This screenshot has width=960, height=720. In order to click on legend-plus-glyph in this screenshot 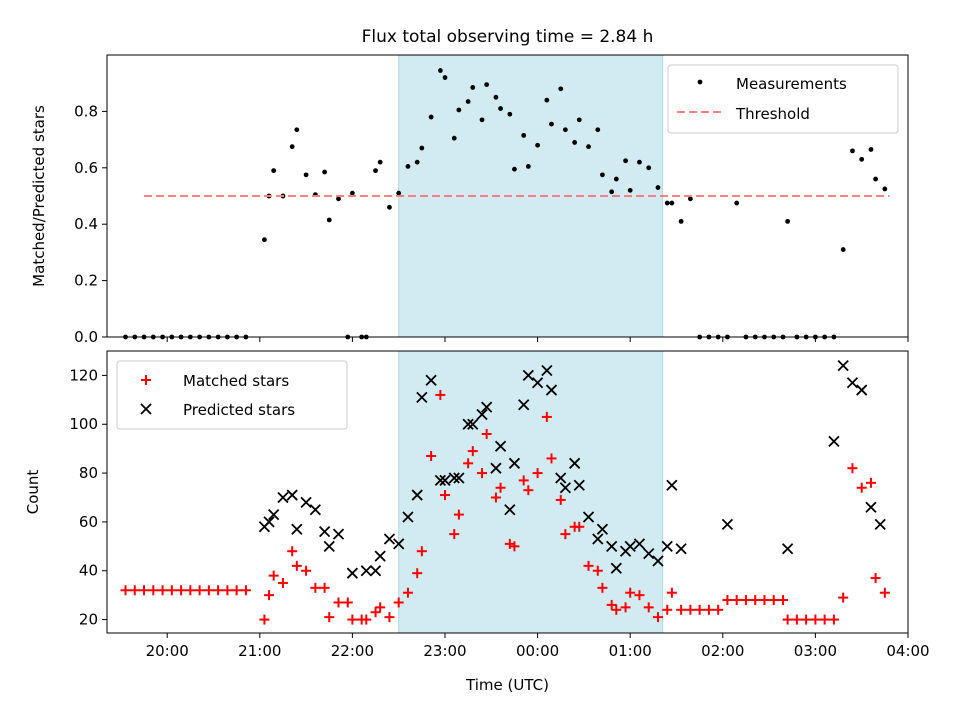, I will do `click(146, 380)`.